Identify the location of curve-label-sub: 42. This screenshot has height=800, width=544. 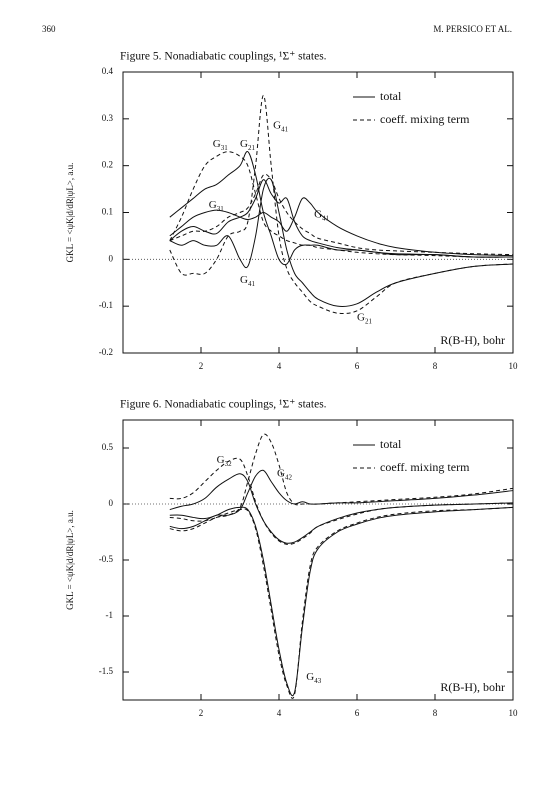
(289, 477).